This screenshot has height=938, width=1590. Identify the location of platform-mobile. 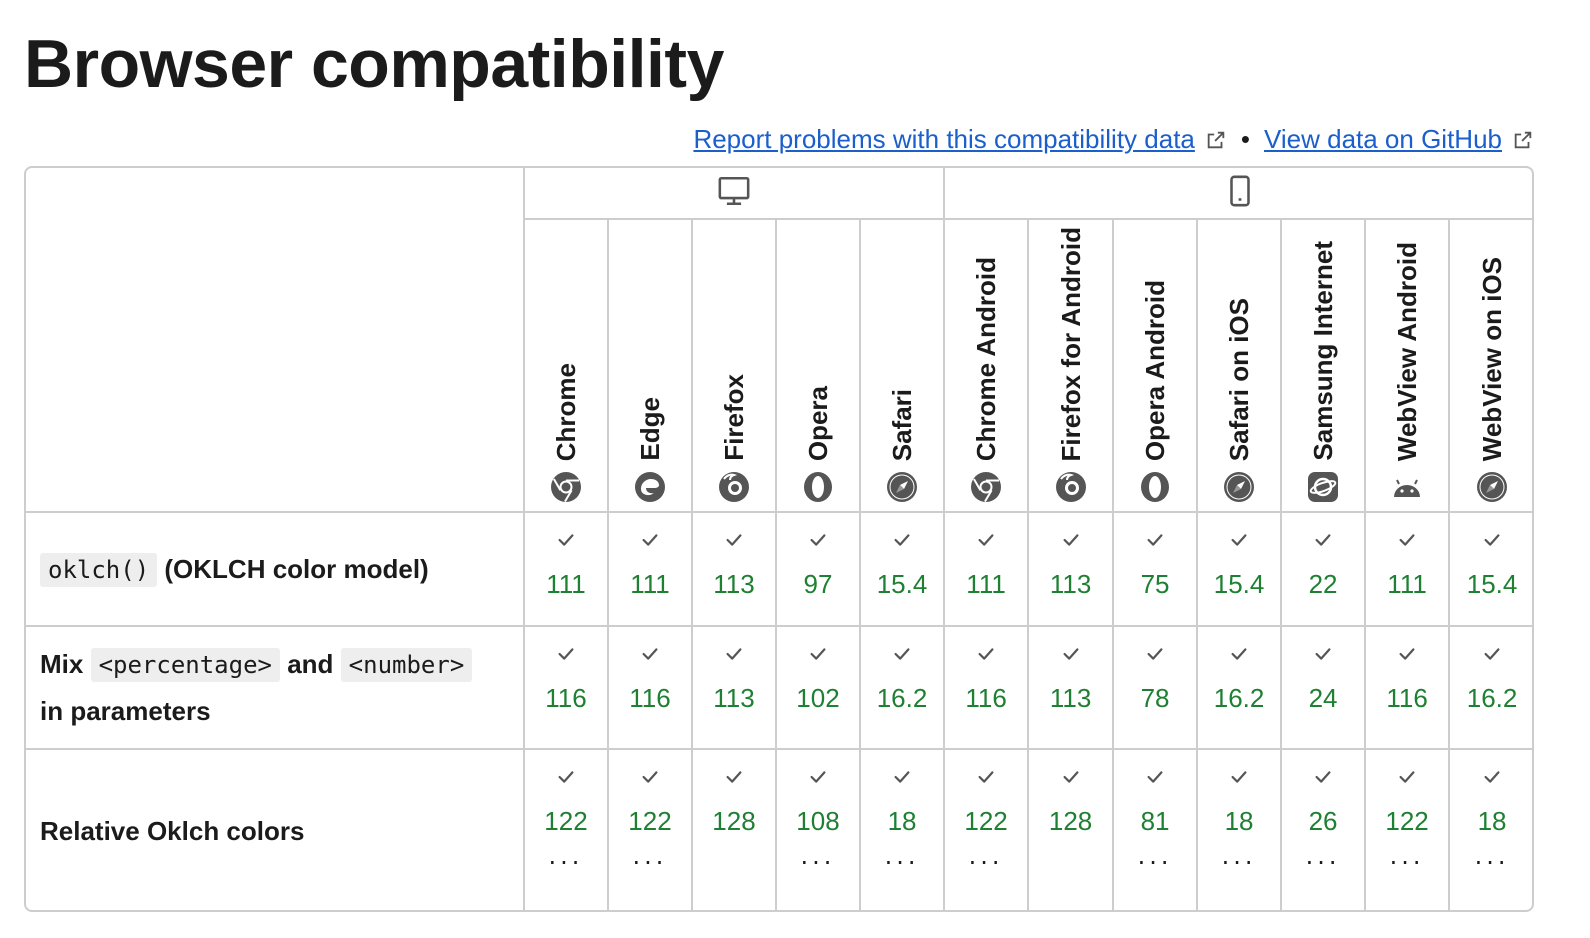
(1237, 194).